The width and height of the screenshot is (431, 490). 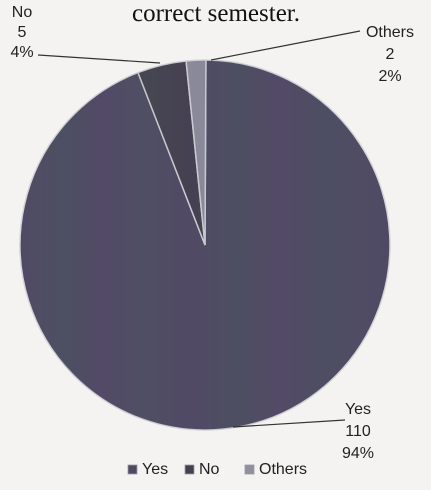 What do you see at coordinates (390, 54) in the screenshot?
I see `data-label-others-value: 2` at bounding box center [390, 54].